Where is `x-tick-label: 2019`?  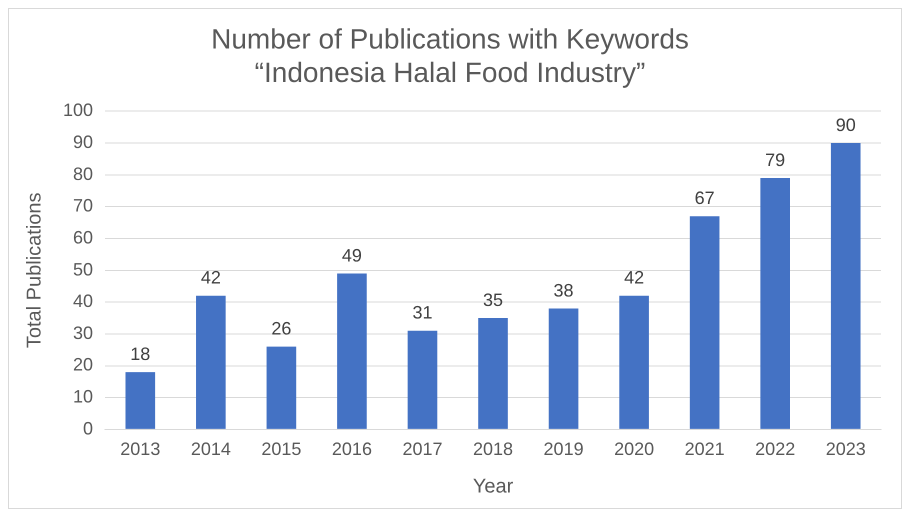
x-tick-label: 2019 is located at coordinates (564, 449).